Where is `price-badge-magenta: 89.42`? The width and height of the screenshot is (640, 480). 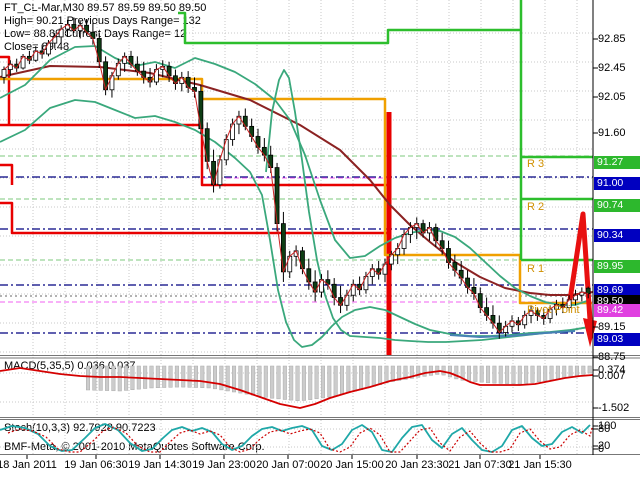 price-badge-magenta: 89.42 is located at coordinates (617, 310).